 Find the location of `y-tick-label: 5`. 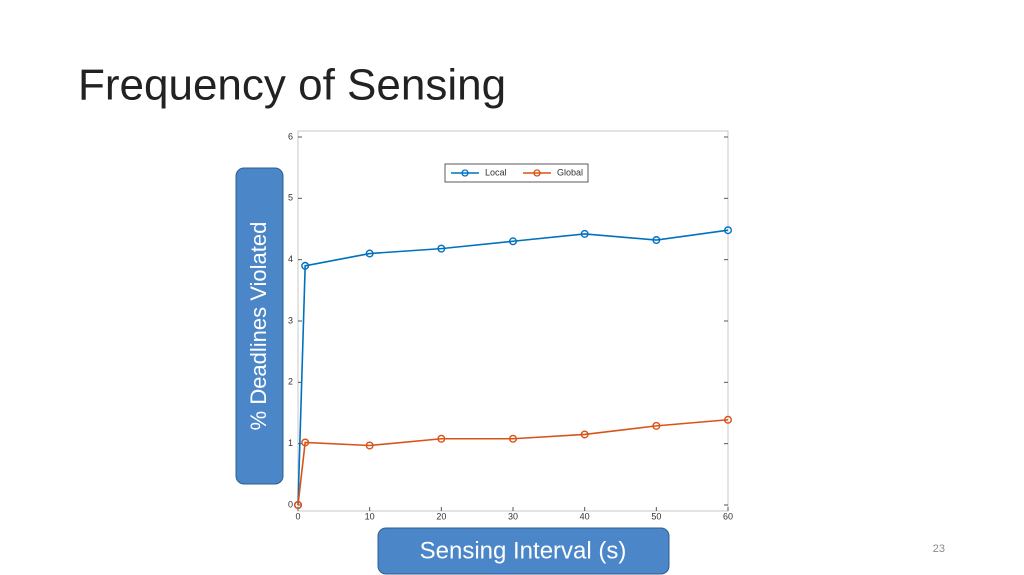

y-tick-label: 5 is located at coordinates (290, 198).